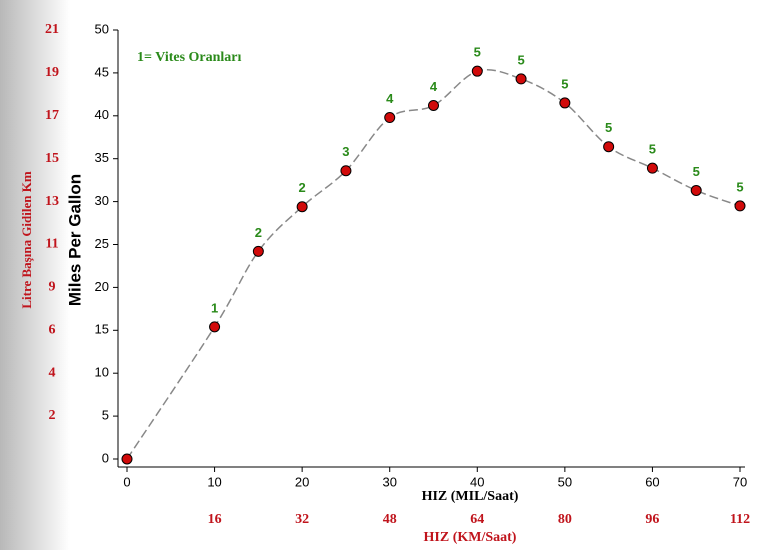 This screenshot has height=550, width=767. I want to click on x2-tick-label: 16, so click(215, 519).